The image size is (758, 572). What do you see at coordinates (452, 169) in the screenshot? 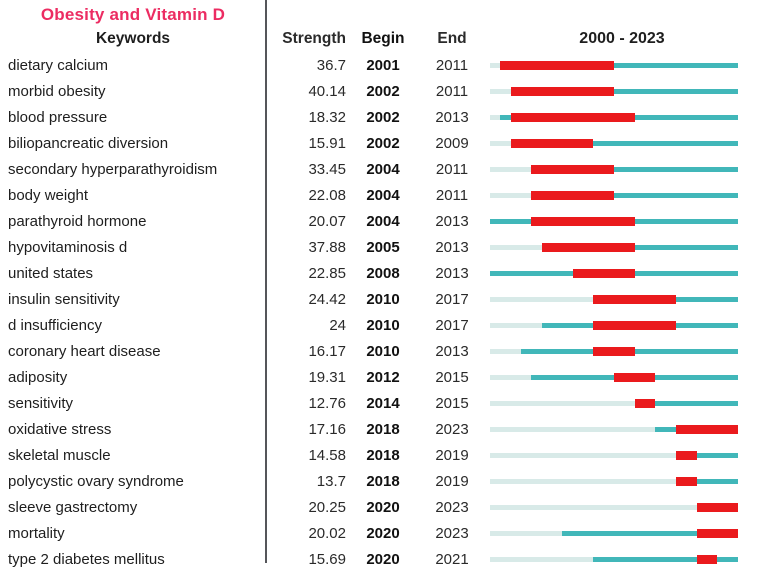
I see `end-year: 2011` at bounding box center [452, 169].